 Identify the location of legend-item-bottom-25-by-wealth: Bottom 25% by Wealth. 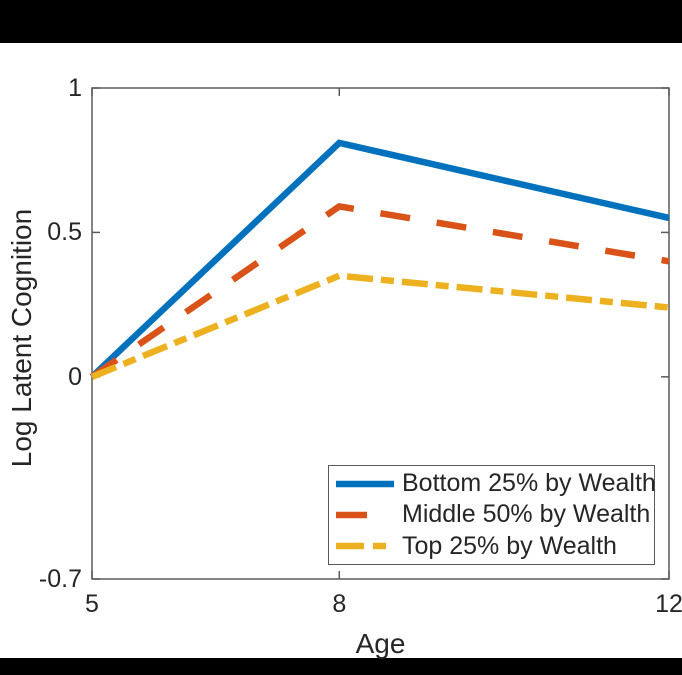
(496, 483).